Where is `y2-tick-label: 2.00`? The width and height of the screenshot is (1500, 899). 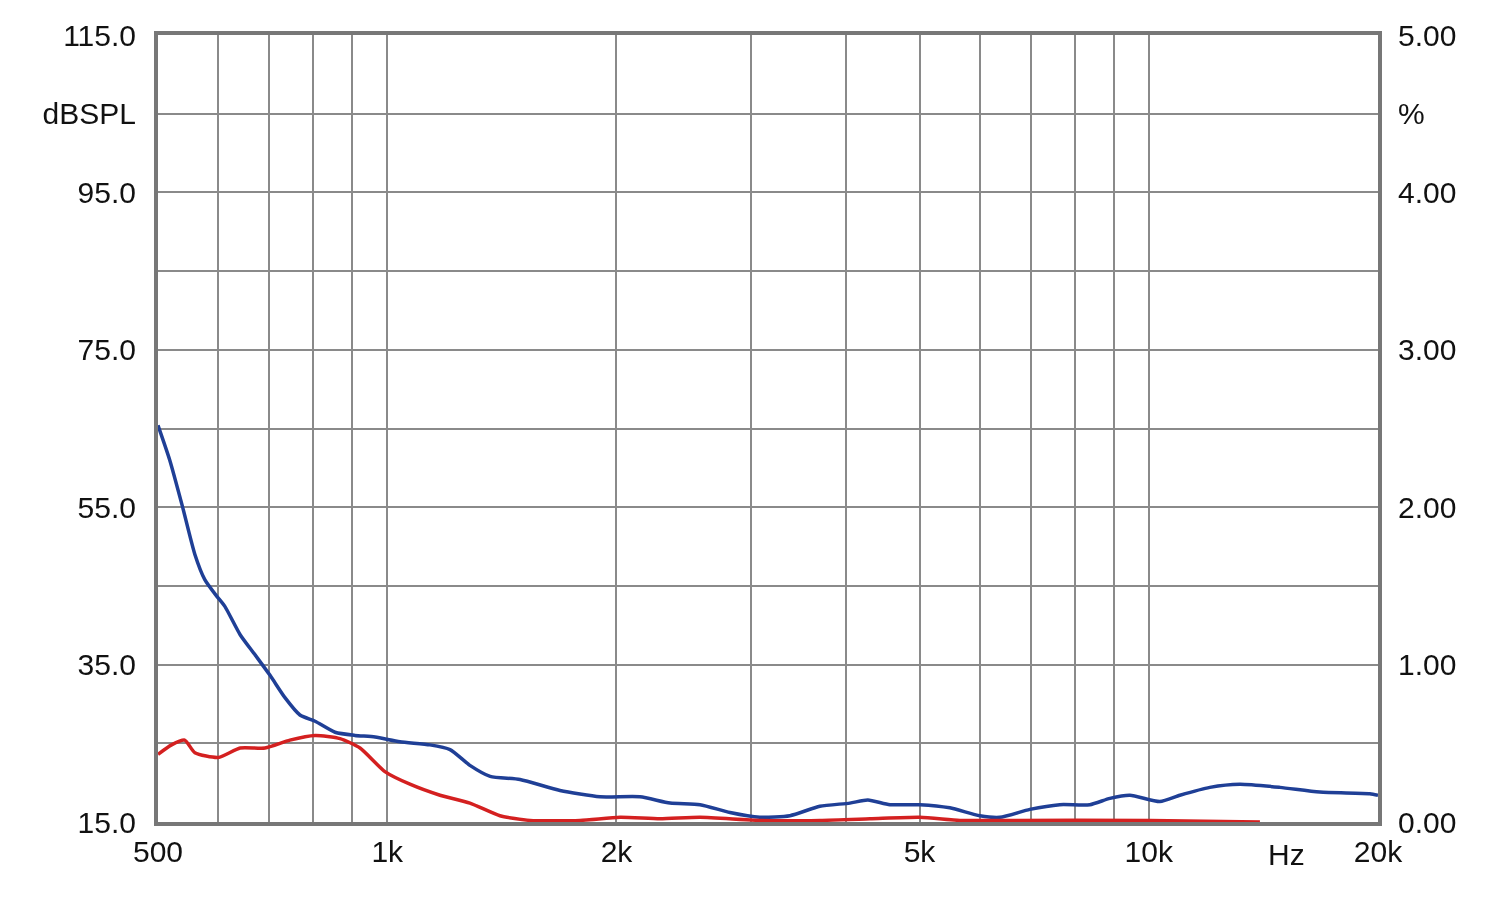 y2-tick-label: 2.00 is located at coordinates (1427, 507).